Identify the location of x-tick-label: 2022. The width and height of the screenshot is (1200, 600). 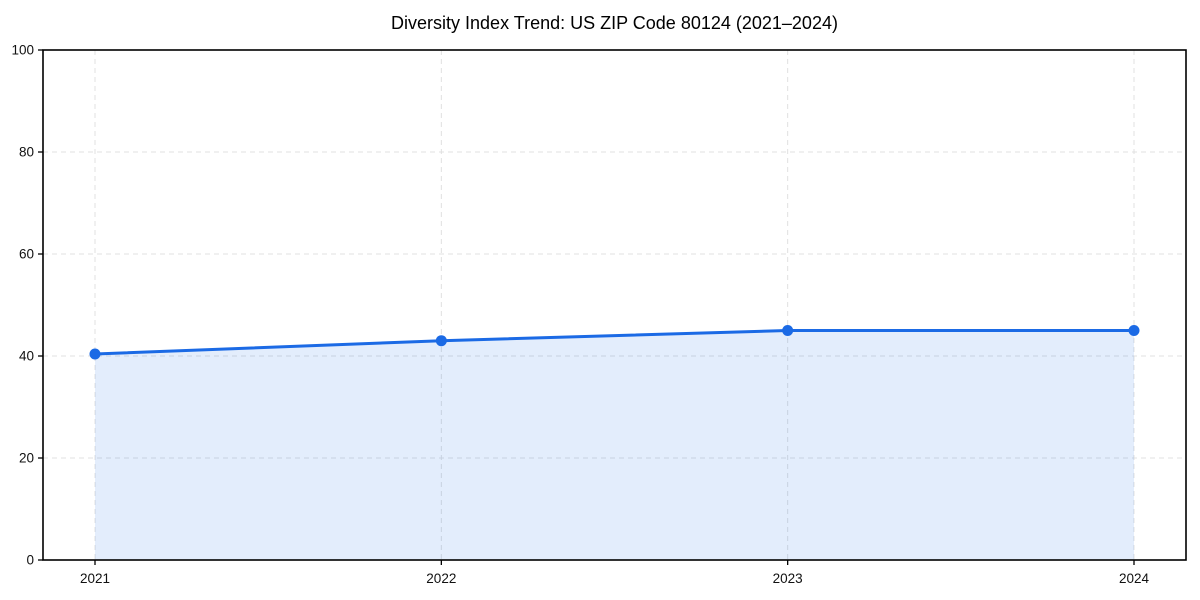
(441, 578).